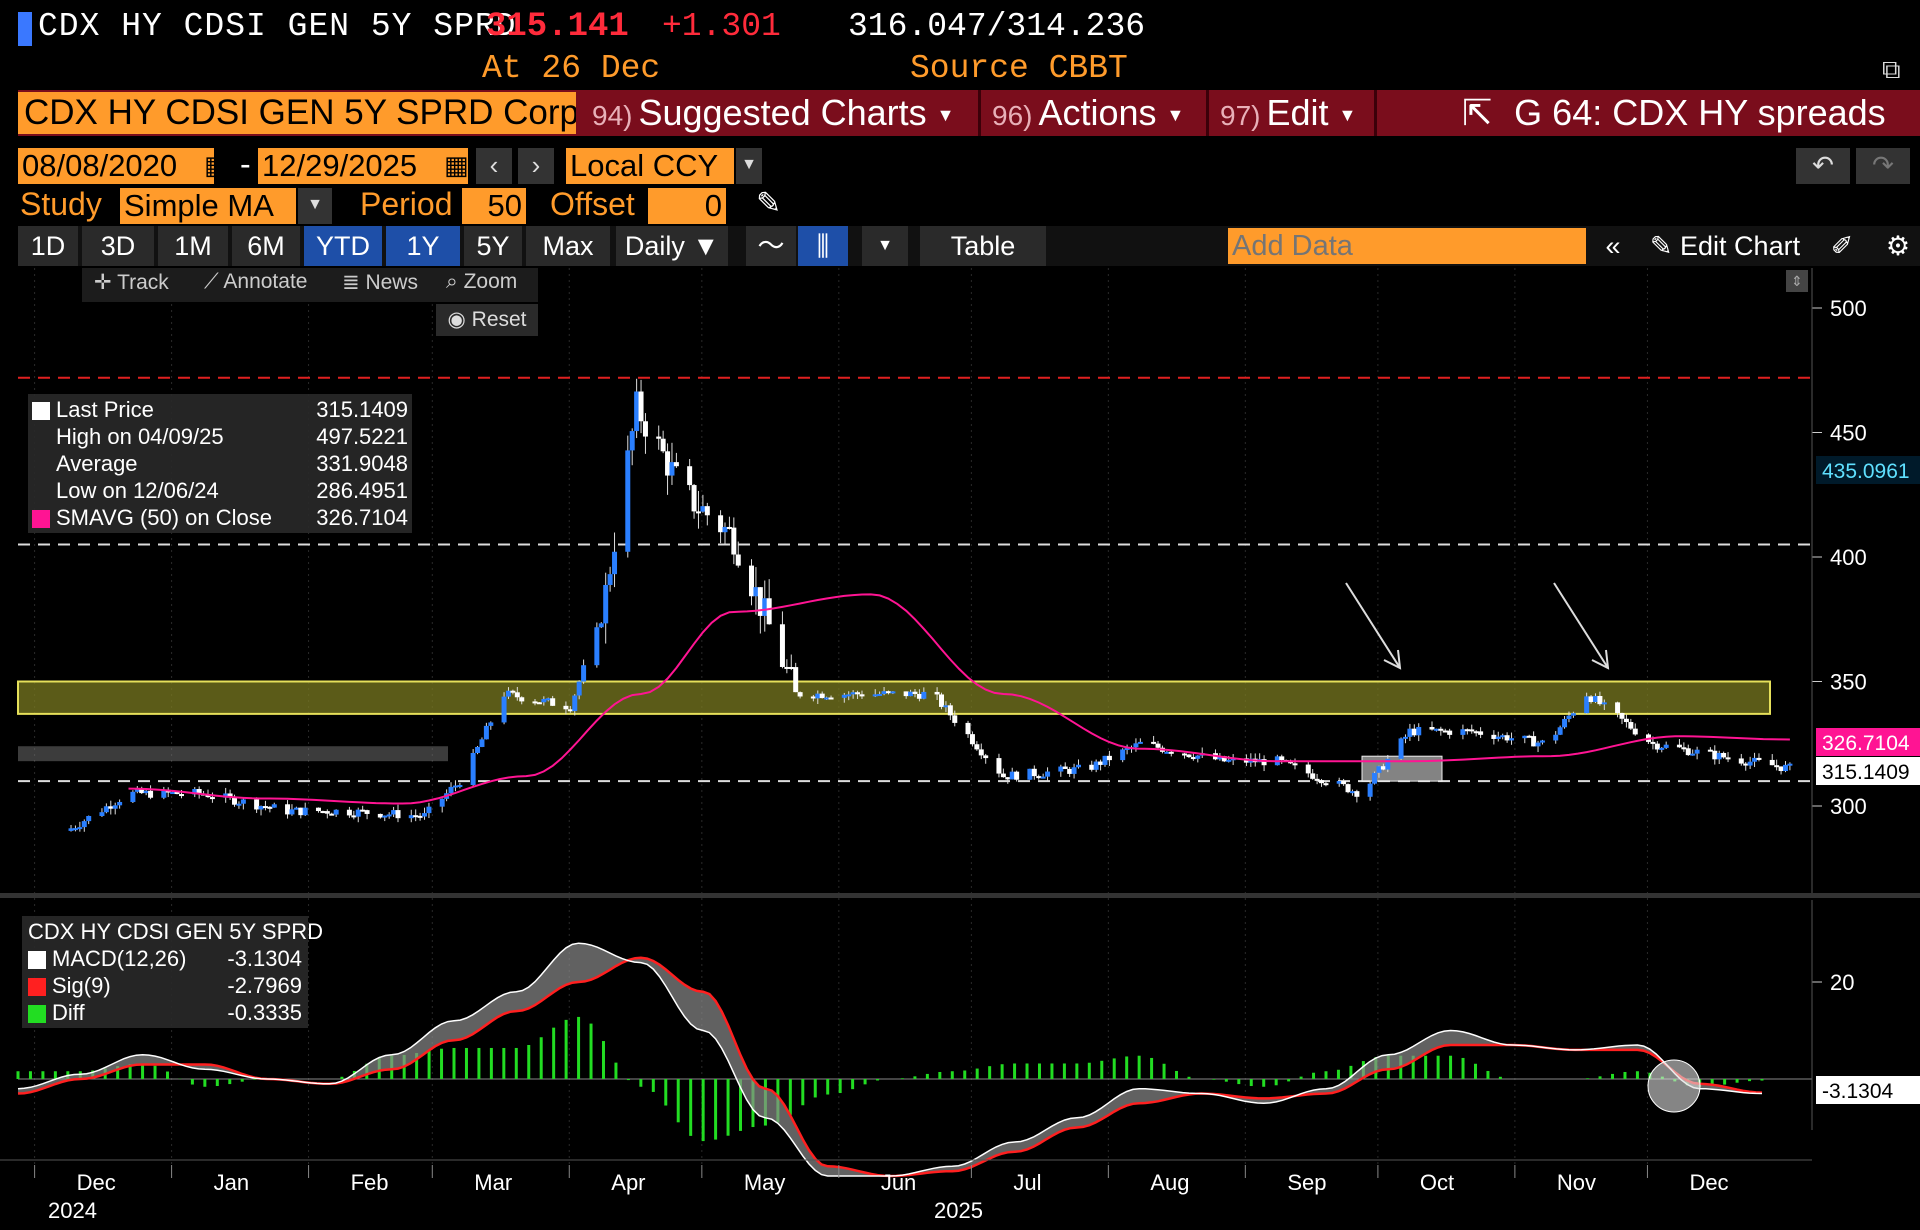 This screenshot has width=1920, height=1230. What do you see at coordinates (1848, 806) in the screenshot?
I see `y-tick-label: 300` at bounding box center [1848, 806].